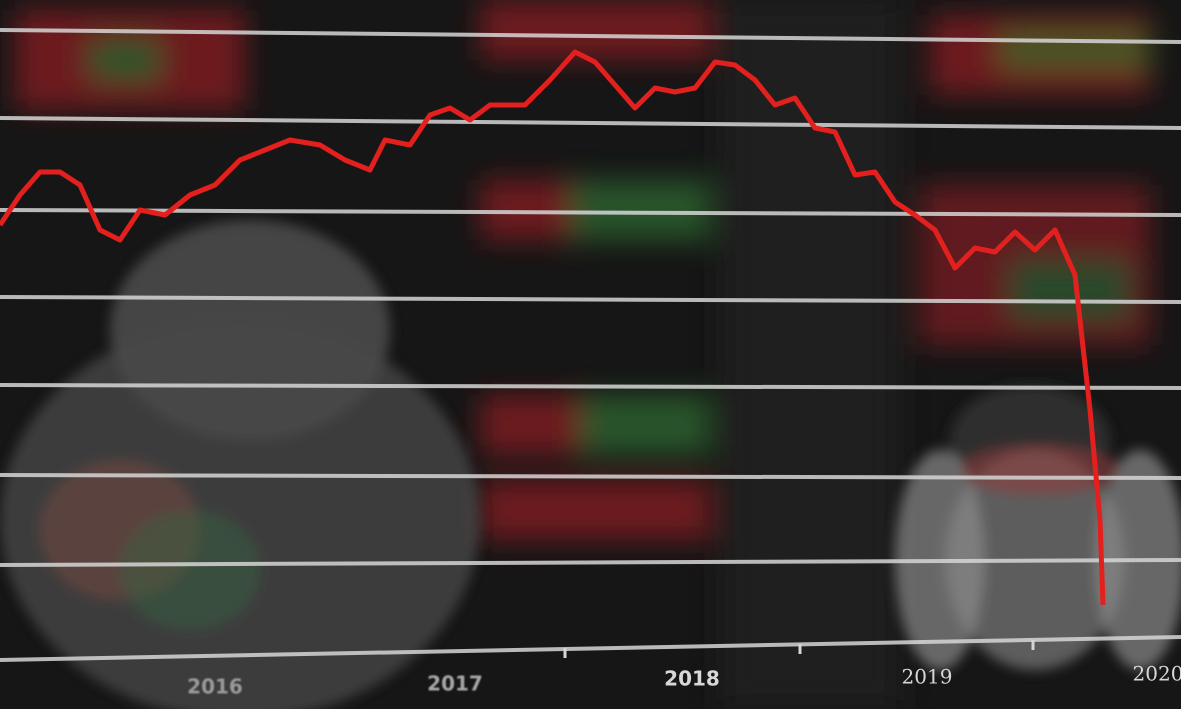 This screenshot has height=709, width=1181. What do you see at coordinates (799, 649) in the screenshot?
I see `tick-marks` at bounding box center [799, 649].